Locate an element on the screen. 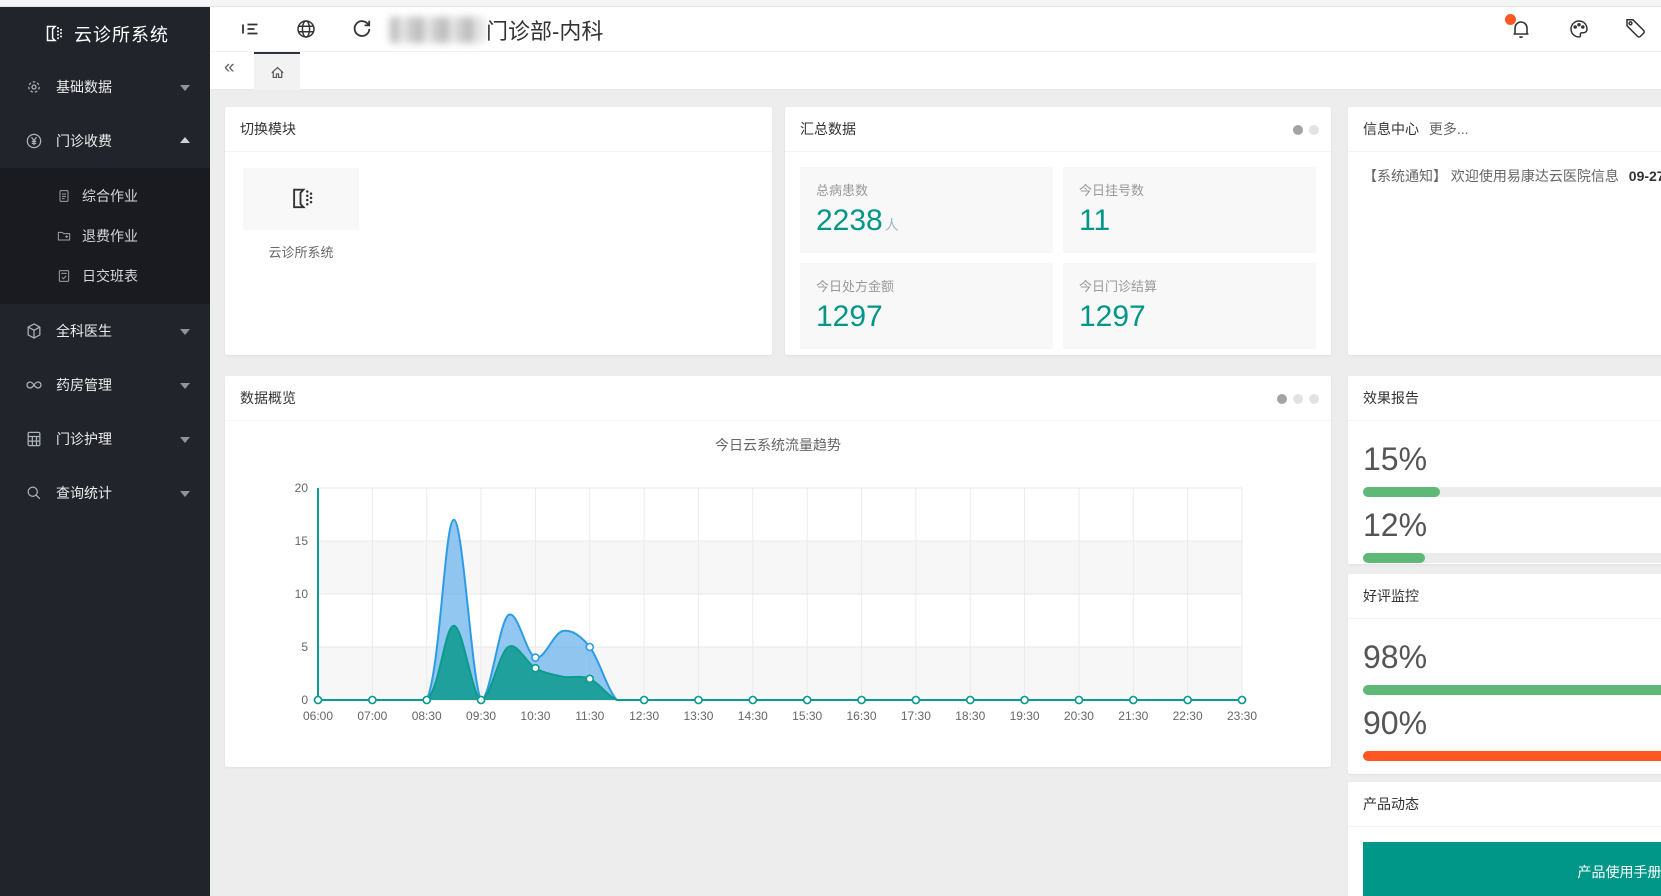 This screenshot has width=1661, height=896. svg-text: 5 is located at coordinates (304, 647).